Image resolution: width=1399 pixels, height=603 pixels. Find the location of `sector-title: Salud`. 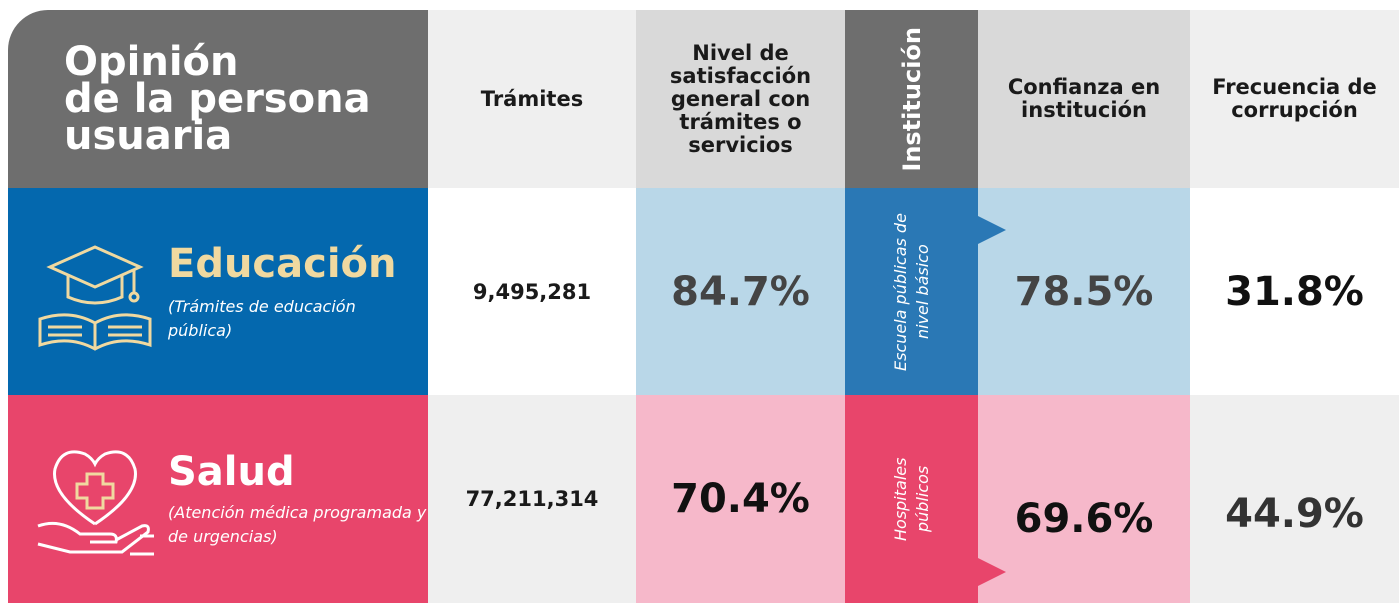

sector-title: Salud is located at coordinates (231, 472).